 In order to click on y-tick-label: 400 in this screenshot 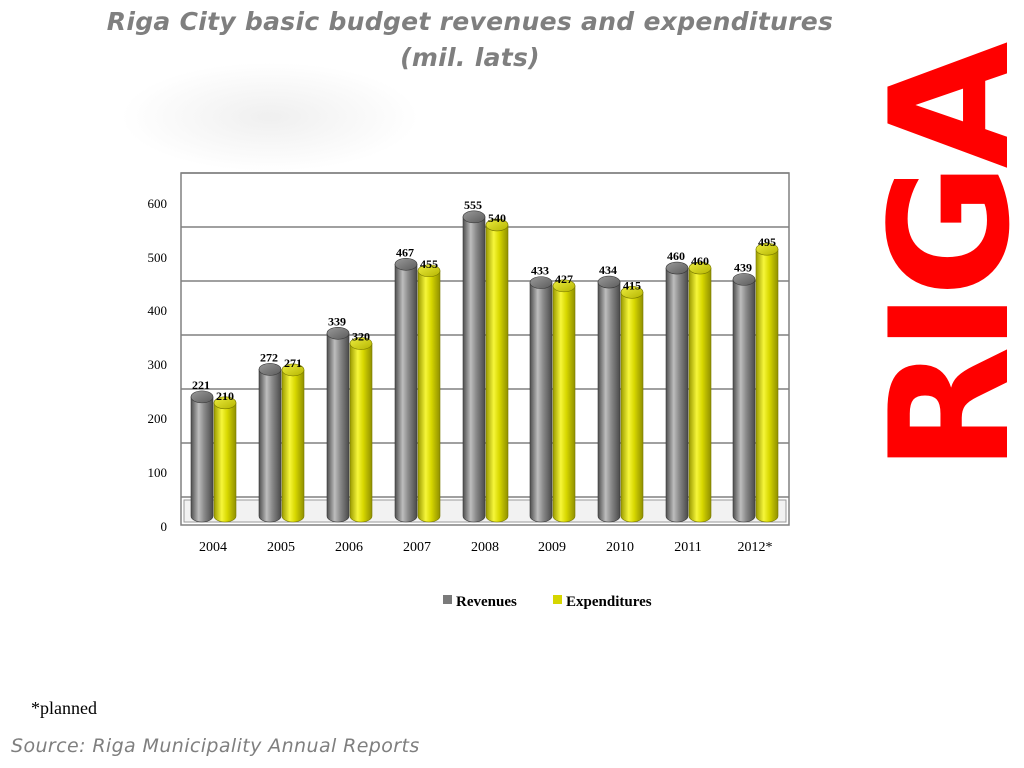, I will do `click(158, 310)`.